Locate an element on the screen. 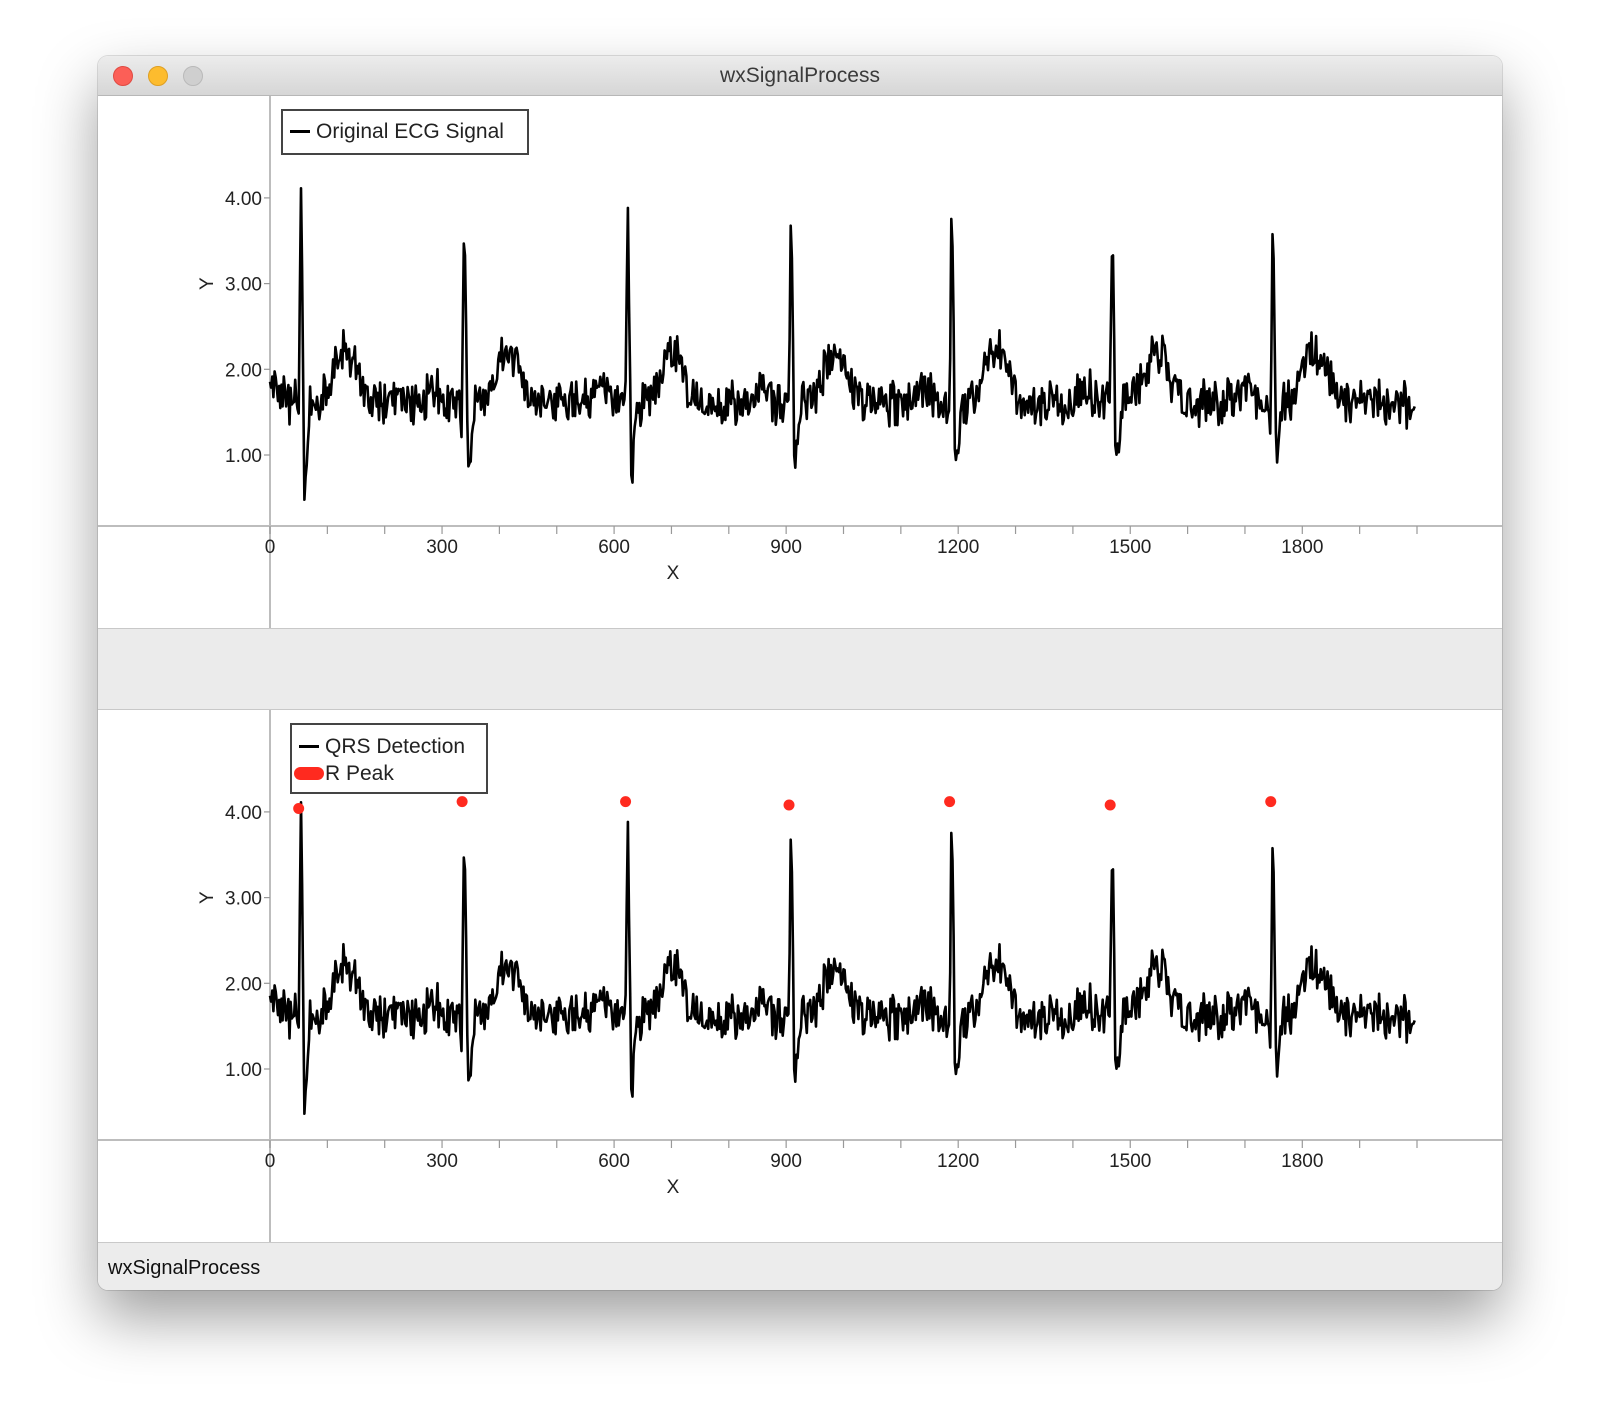  legend-dot-icon is located at coordinates (309, 773).